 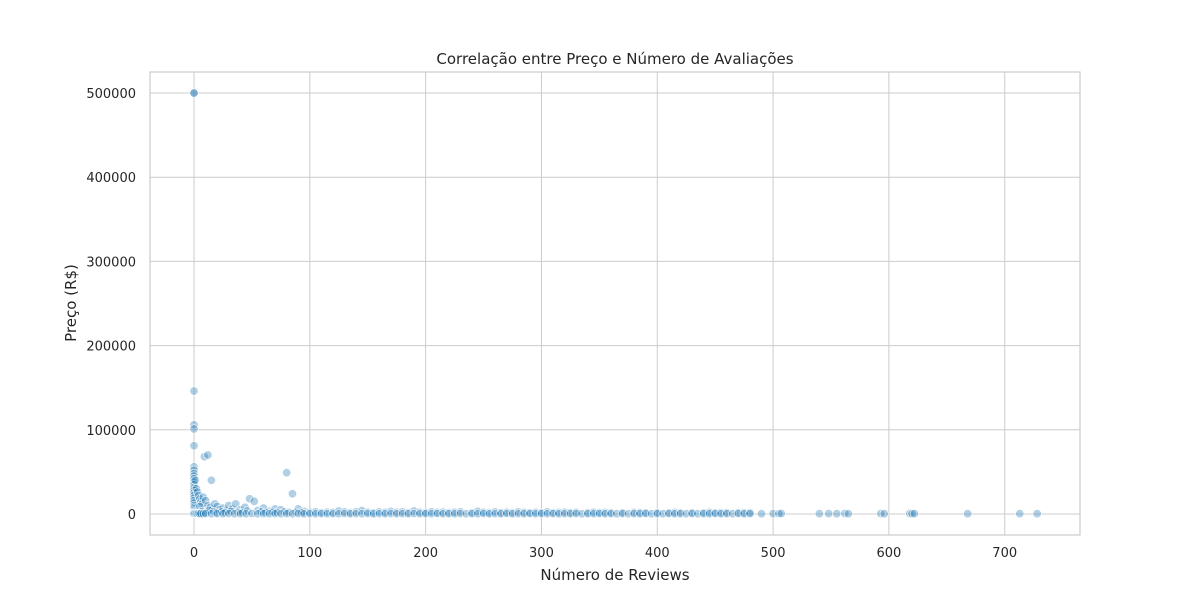 I want to click on y-axis-ticks: 0 100000 200000 300000 400000 500000, so click(x=111, y=305).